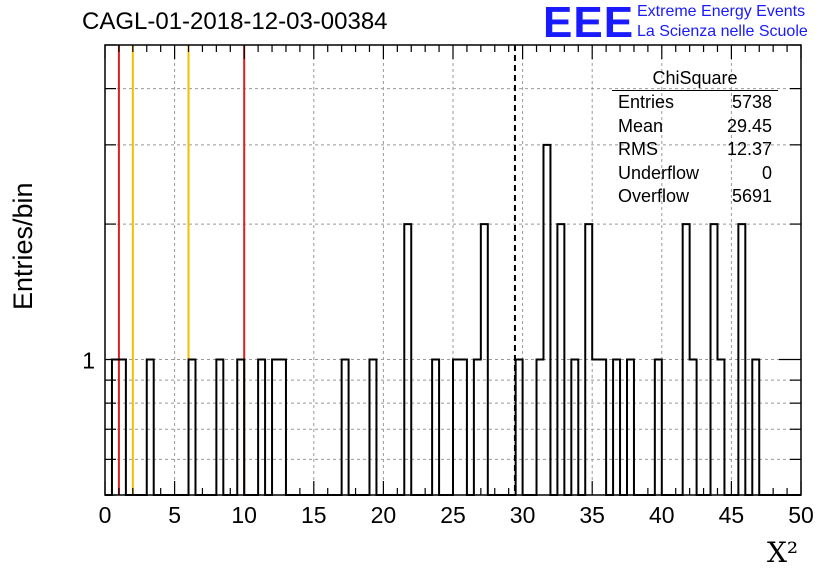 The height and width of the screenshot is (572, 836). What do you see at coordinates (695, 150) in the screenshot?
I see `stats-row-rms: RMS 12.37` at bounding box center [695, 150].